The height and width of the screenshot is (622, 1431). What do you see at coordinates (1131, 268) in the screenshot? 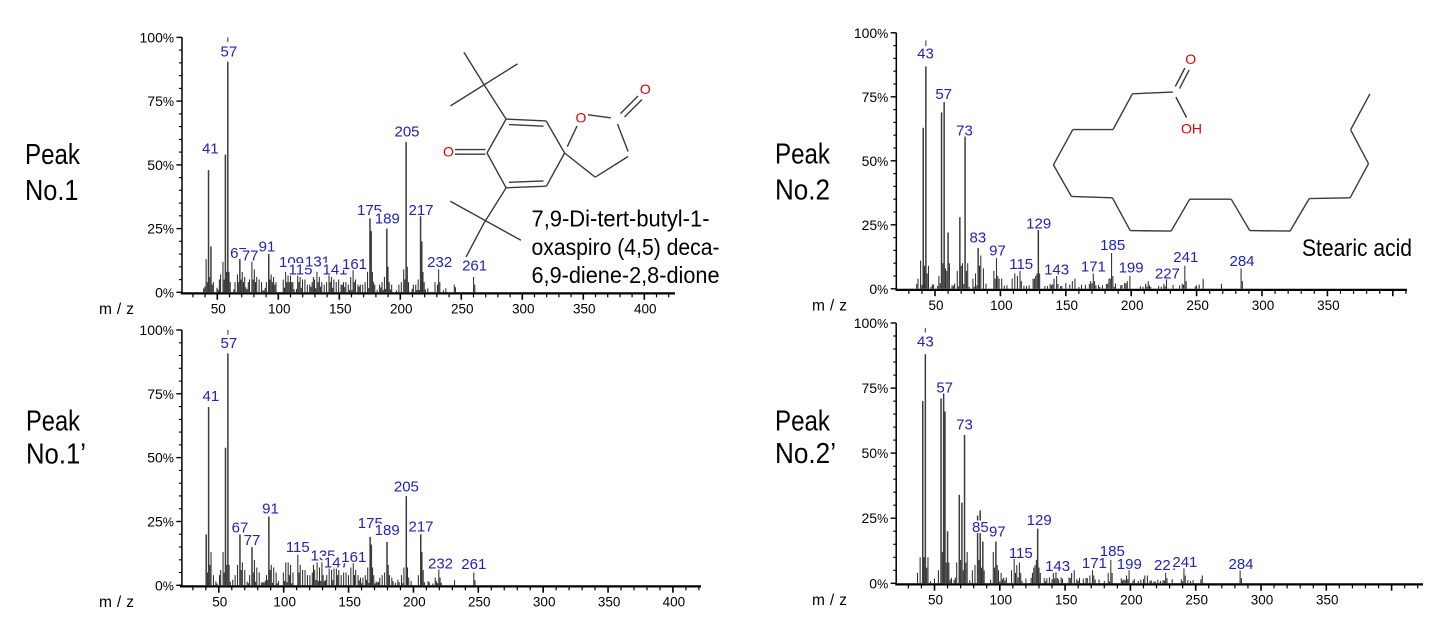
I see `svg-text: 199` at bounding box center [1131, 268].